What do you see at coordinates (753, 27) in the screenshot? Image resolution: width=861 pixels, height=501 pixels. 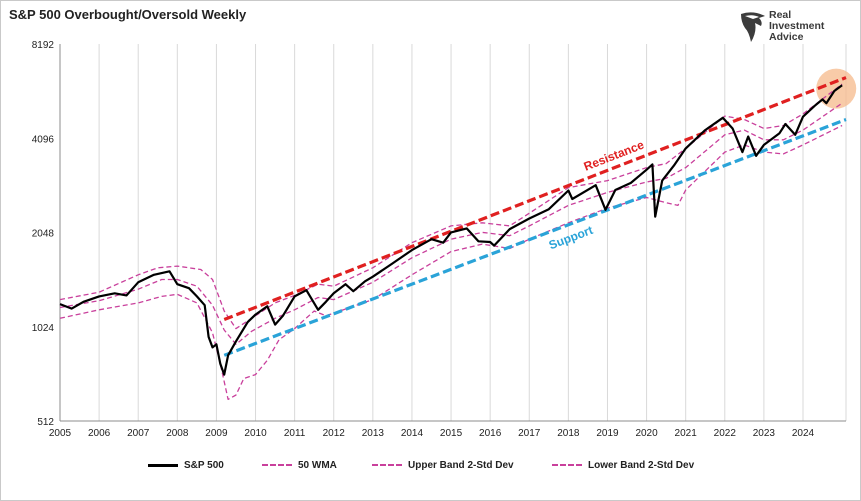 I see `eagle-logo-icon` at bounding box center [753, 27].